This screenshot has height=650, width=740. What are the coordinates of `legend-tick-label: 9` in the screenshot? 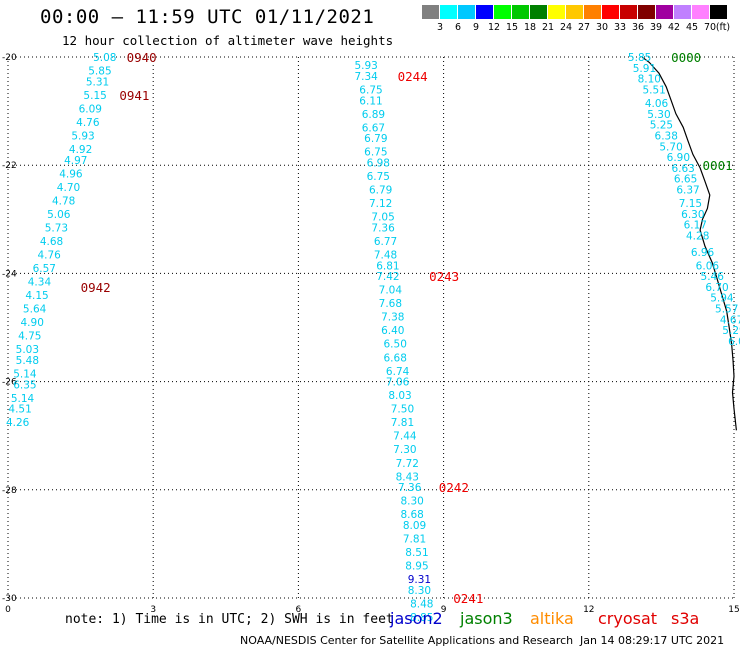 It's located at (476, 27).